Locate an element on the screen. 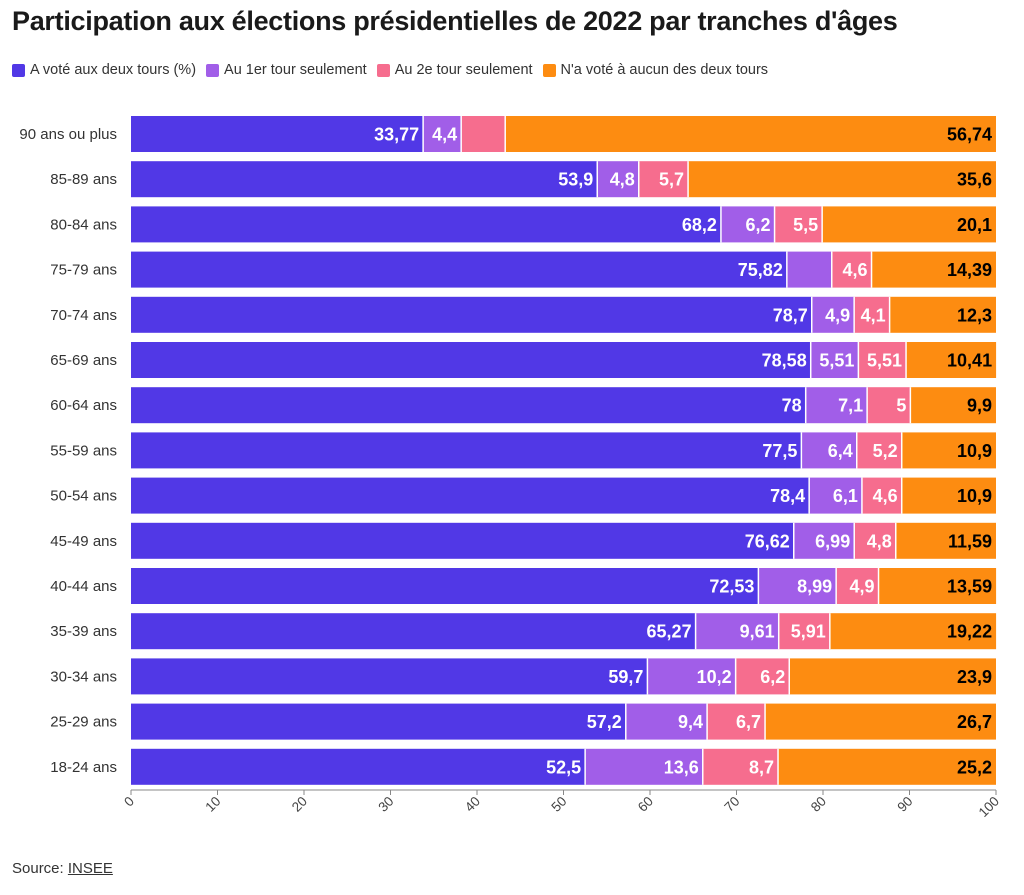 The height and width of the screenshot is (895, 1024). data-label: 5,5 is located at coordinates (805, 225).